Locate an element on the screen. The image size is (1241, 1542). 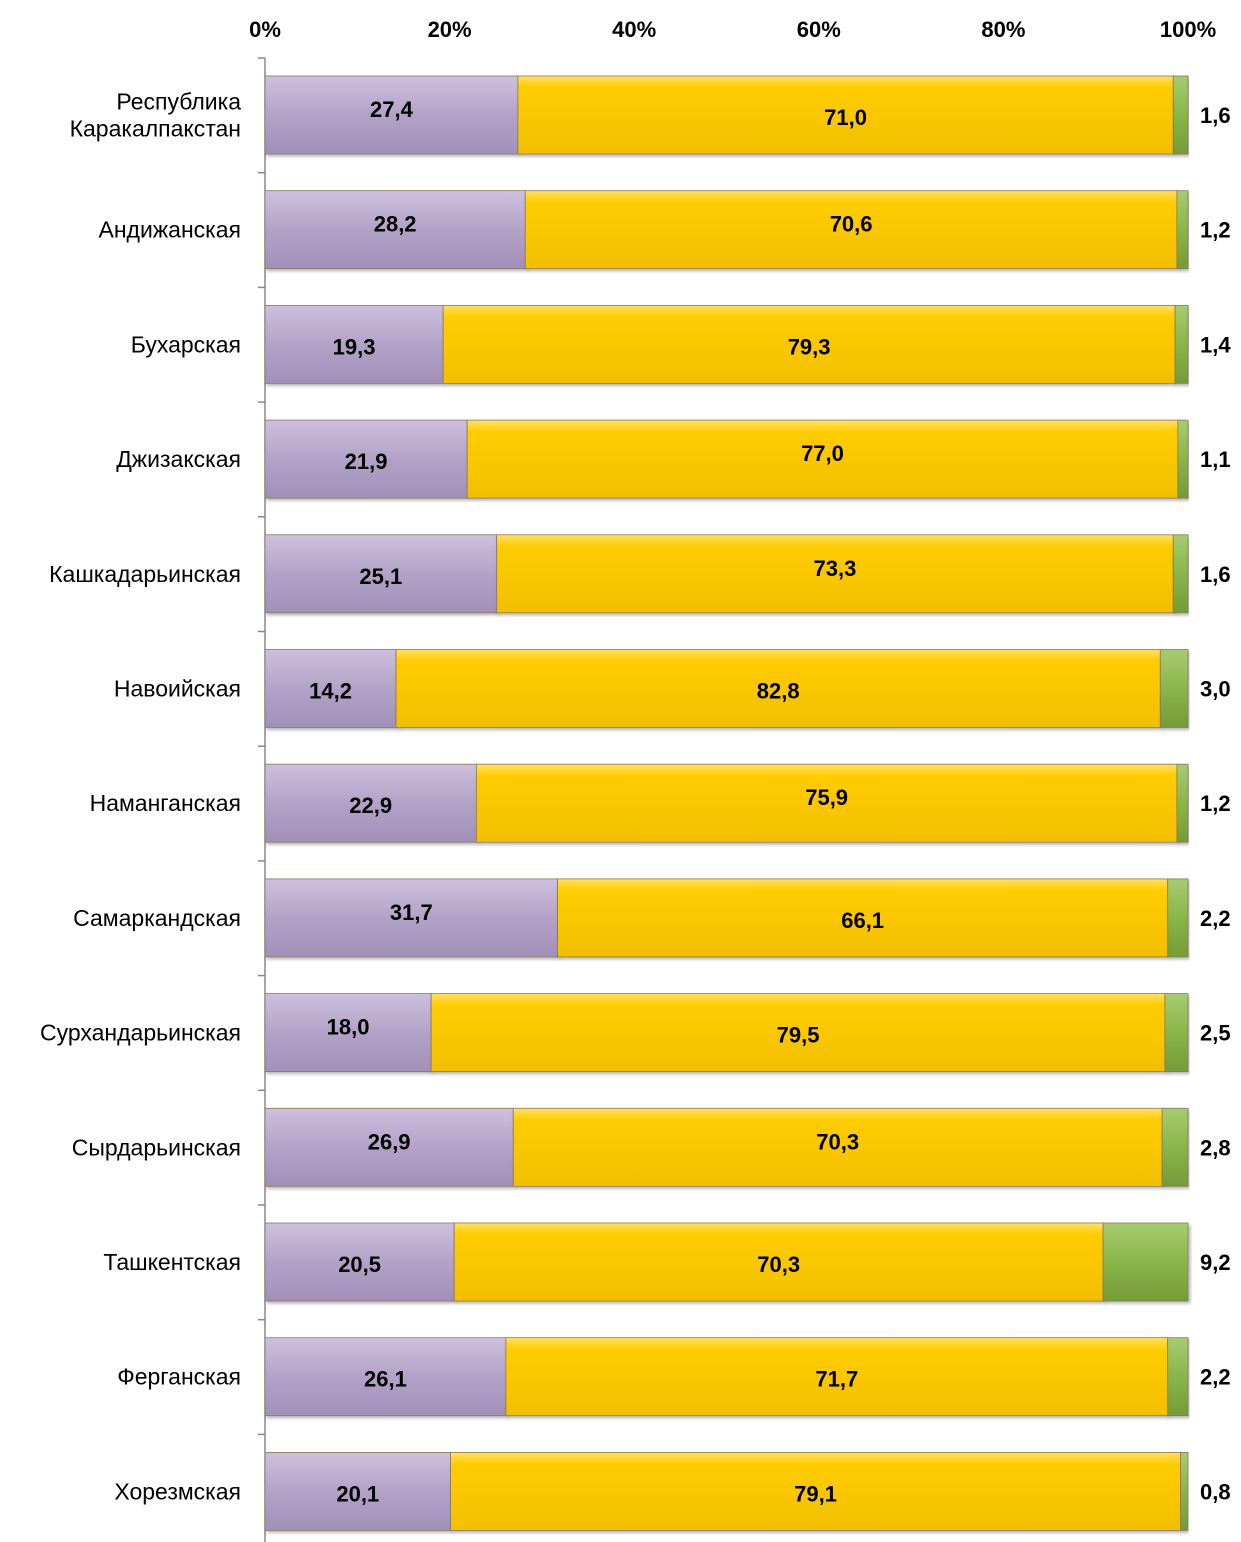
category-label: Ферганская is located at coordinates (179, 1377).